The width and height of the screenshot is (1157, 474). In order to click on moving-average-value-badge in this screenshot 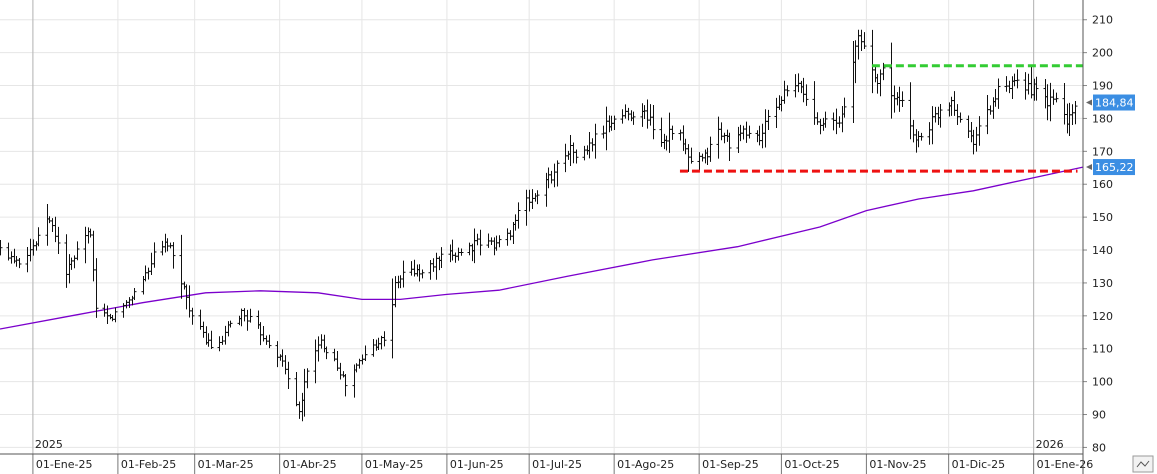, I will do `click(1114, 167)`.